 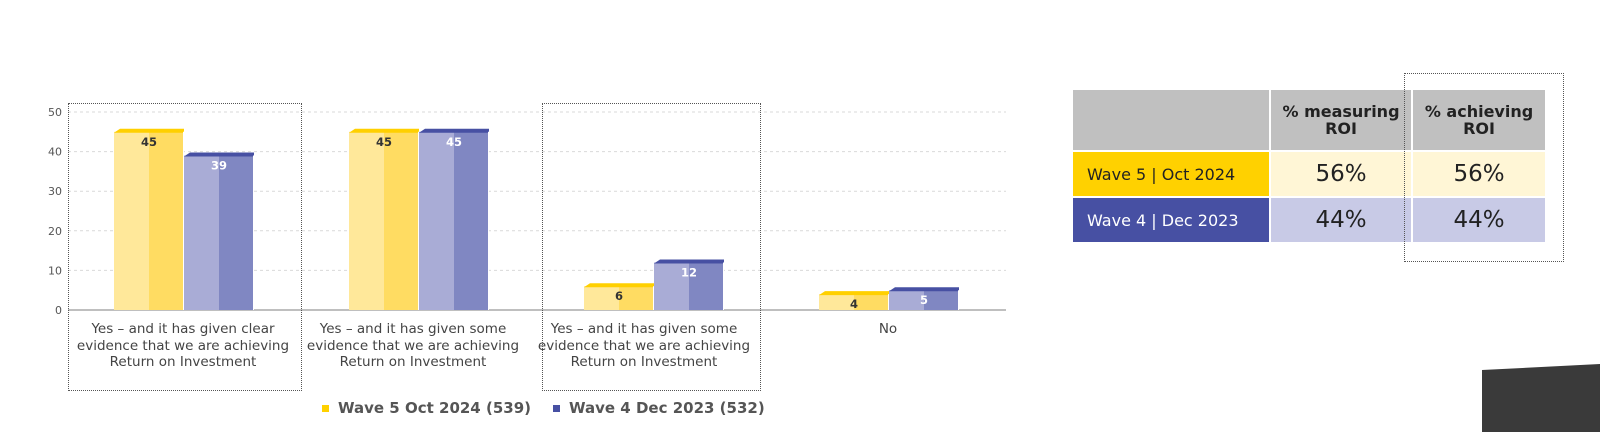 What do you see at coordinates (1171, 220) in the screenshot?
I see `row-label-wave4: Wave 4 | Dec 2023` at bounding box center [1171, 220].